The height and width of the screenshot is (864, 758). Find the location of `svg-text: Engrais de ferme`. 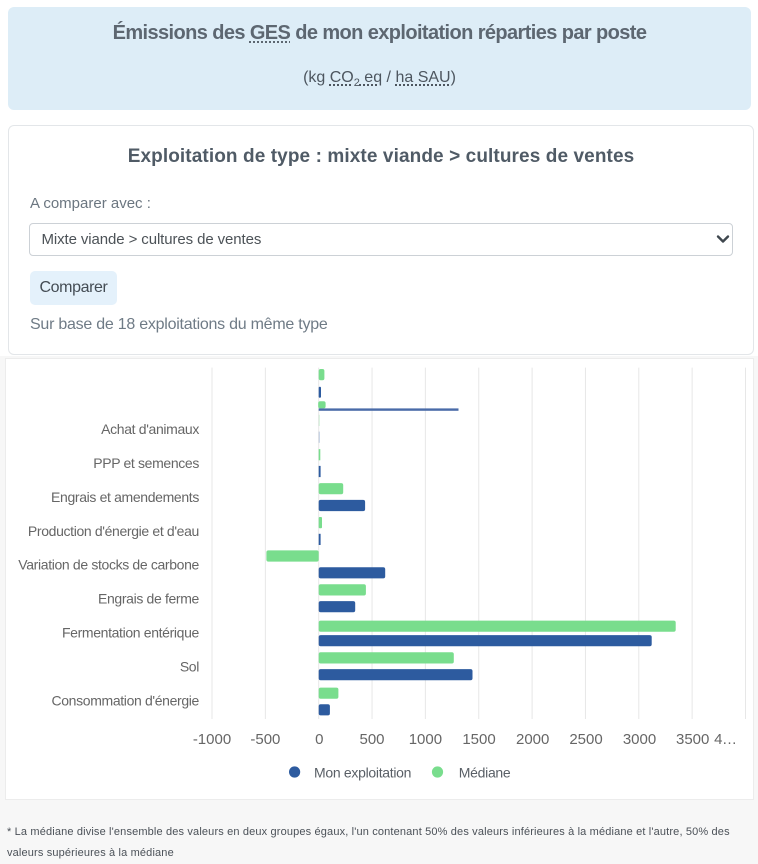

svg-text: Engrais de ferme is located at coordinates (149, 598).